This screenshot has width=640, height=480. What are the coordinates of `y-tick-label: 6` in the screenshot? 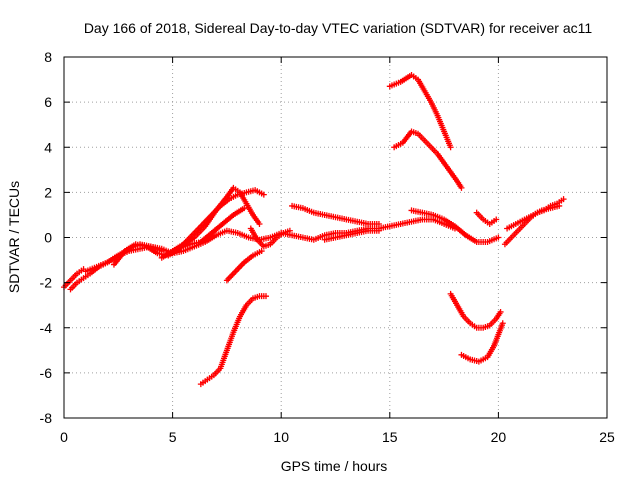 It's located at (48, 102).